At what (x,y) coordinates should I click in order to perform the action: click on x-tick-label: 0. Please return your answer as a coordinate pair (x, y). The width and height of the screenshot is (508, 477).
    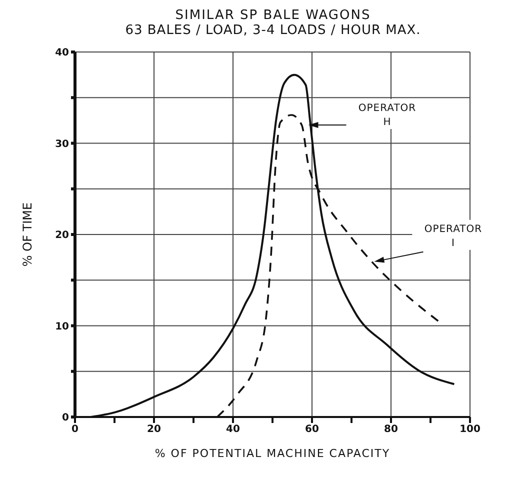
    Looking at the image, I should click on (75, 430).